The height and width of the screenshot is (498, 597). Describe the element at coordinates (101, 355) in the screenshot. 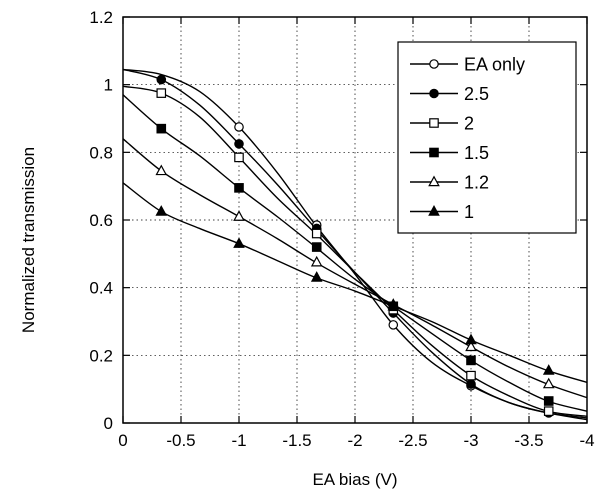

I see `y-tick-label: 0.2` at that location.